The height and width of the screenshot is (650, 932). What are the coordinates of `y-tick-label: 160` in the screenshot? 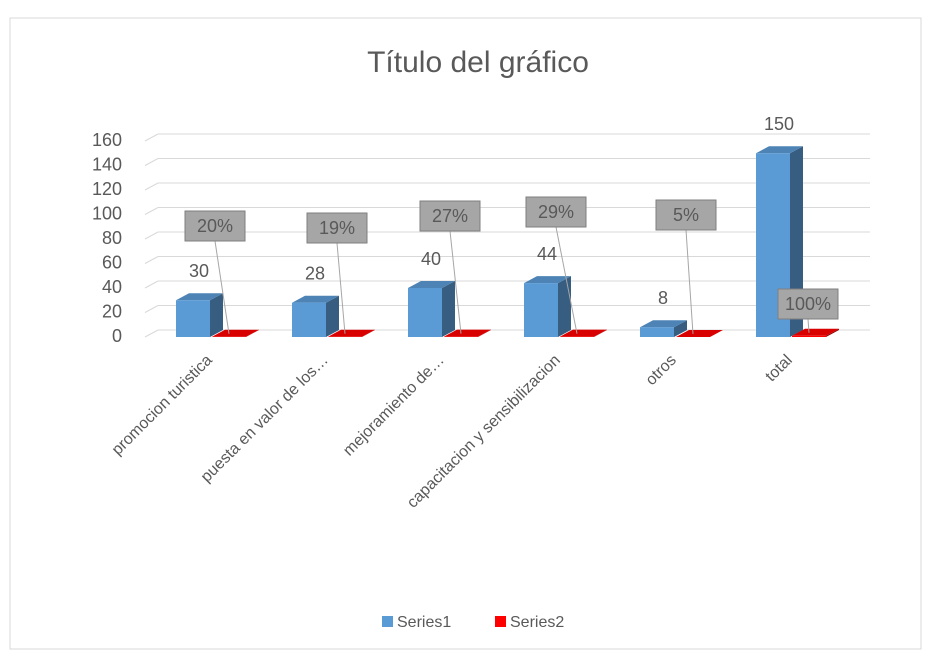 It's located at (107, 140).